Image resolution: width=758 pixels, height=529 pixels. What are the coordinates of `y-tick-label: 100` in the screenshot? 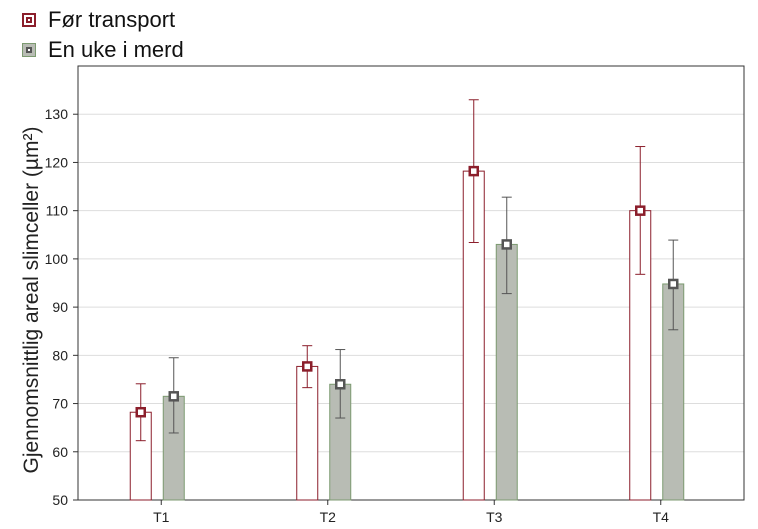 It's located at (57, 259).